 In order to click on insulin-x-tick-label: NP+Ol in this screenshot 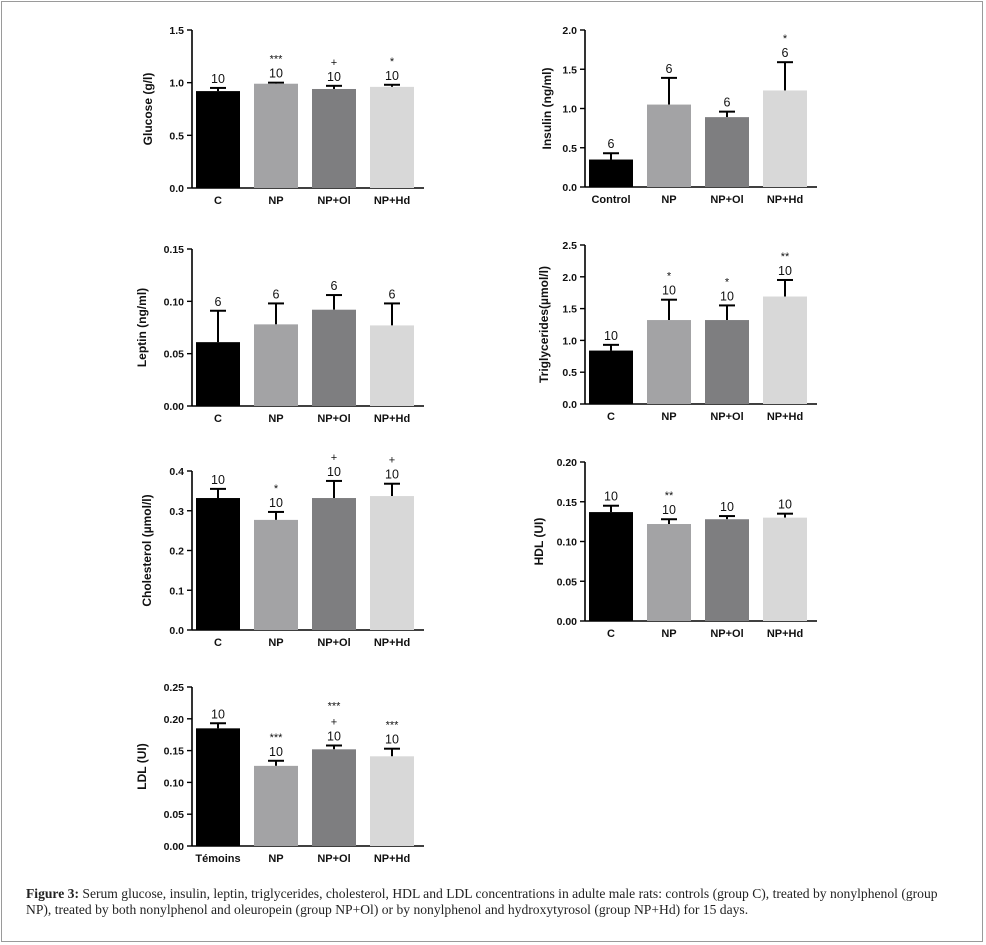, I will do `click(726, 200)`.